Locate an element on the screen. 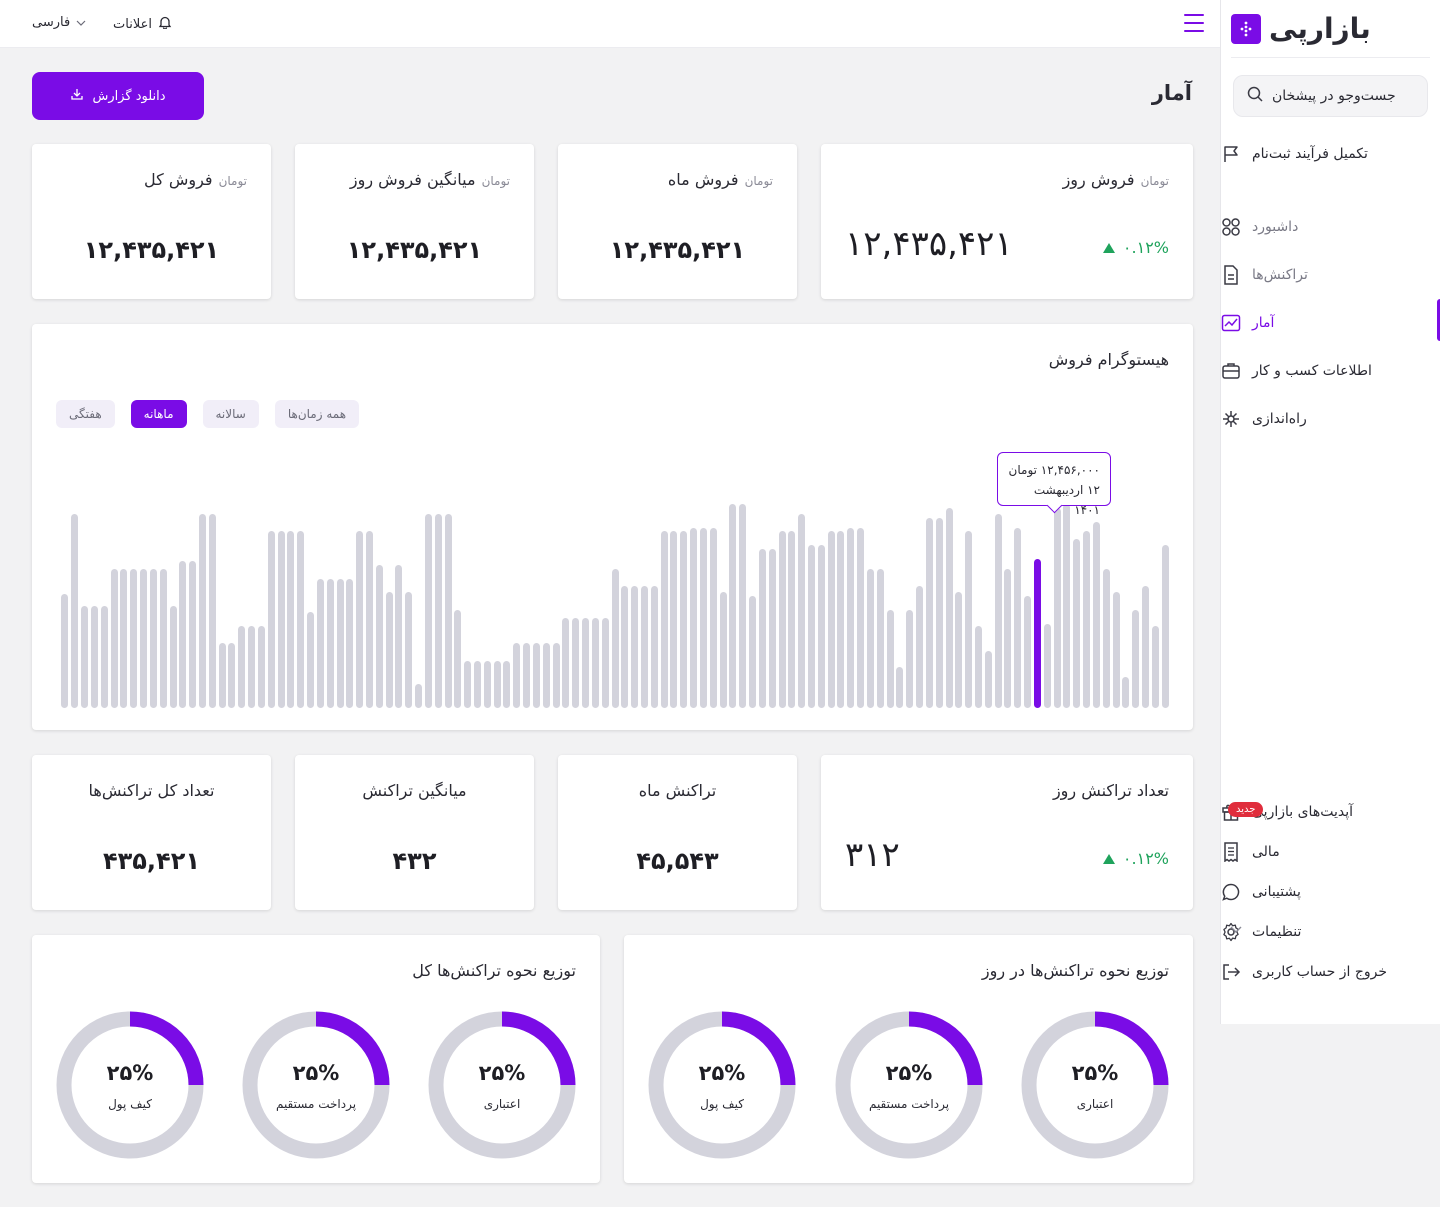  sidebar-item-settings: تنظیمات is located at coordinates (1330, 932).